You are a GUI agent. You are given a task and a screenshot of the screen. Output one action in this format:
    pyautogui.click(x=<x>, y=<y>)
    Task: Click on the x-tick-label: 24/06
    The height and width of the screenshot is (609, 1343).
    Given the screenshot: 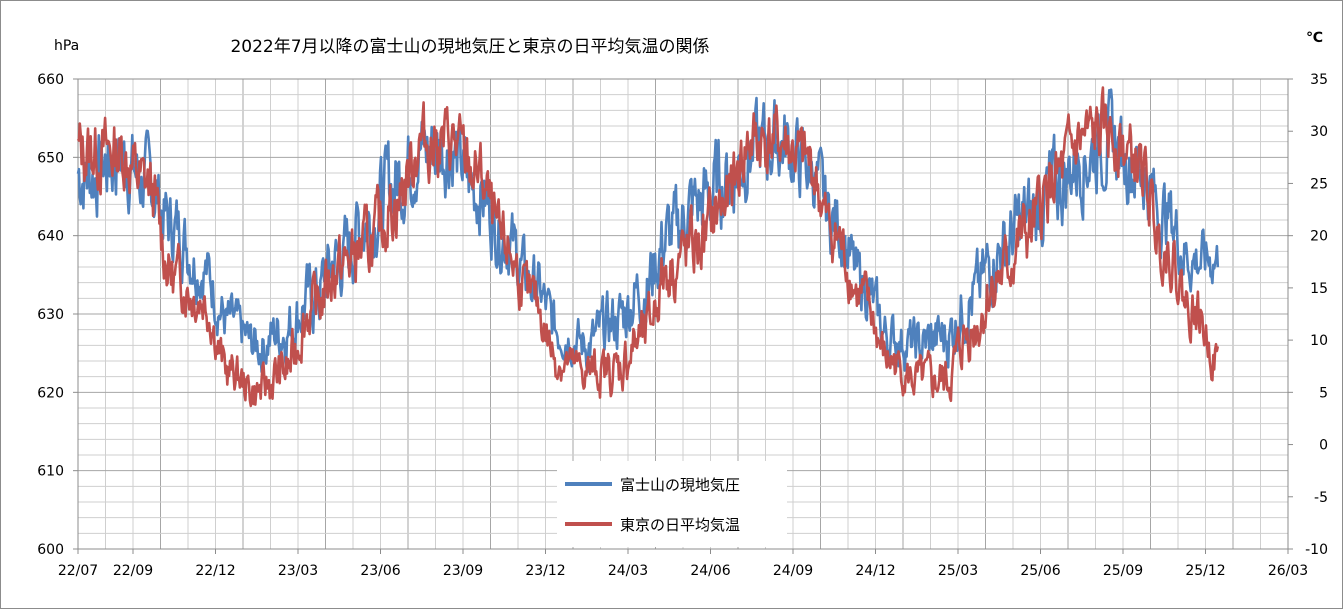 What is the action you would take?
    pyautogui.click(x=710, y=571)
    